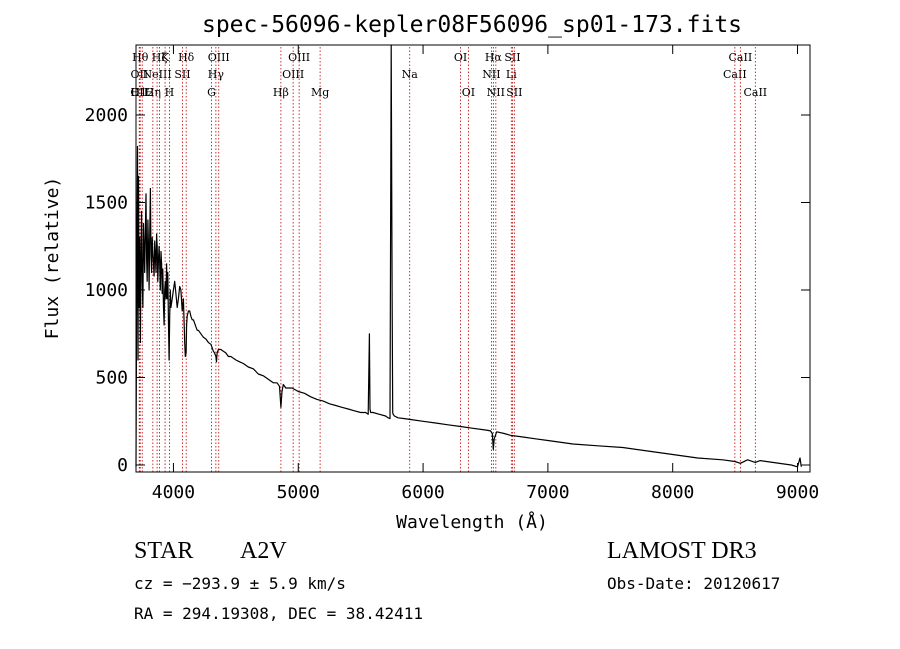 Image resolution: width=900 pixels, height=649 pixels. What do you see at coordinates (410, 74) in the screenshot?
I see `marker-label: Na` at bounding box center [410, 74].